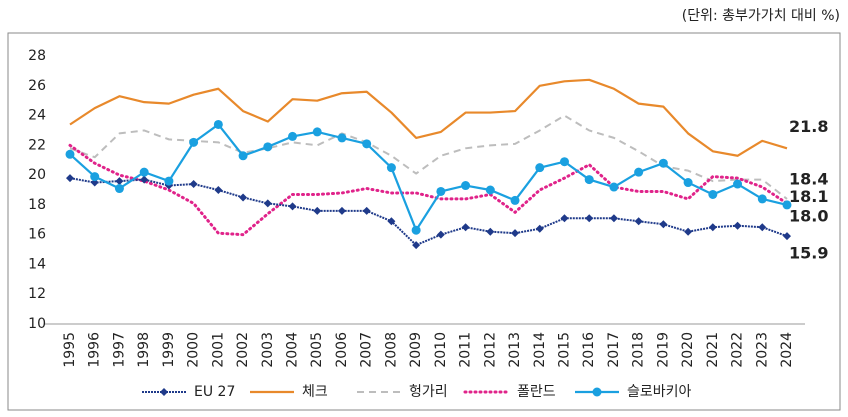  Describe the element at coordinates (37, 175) in the screenshot. I see `y-tick-label: 20` at that location.